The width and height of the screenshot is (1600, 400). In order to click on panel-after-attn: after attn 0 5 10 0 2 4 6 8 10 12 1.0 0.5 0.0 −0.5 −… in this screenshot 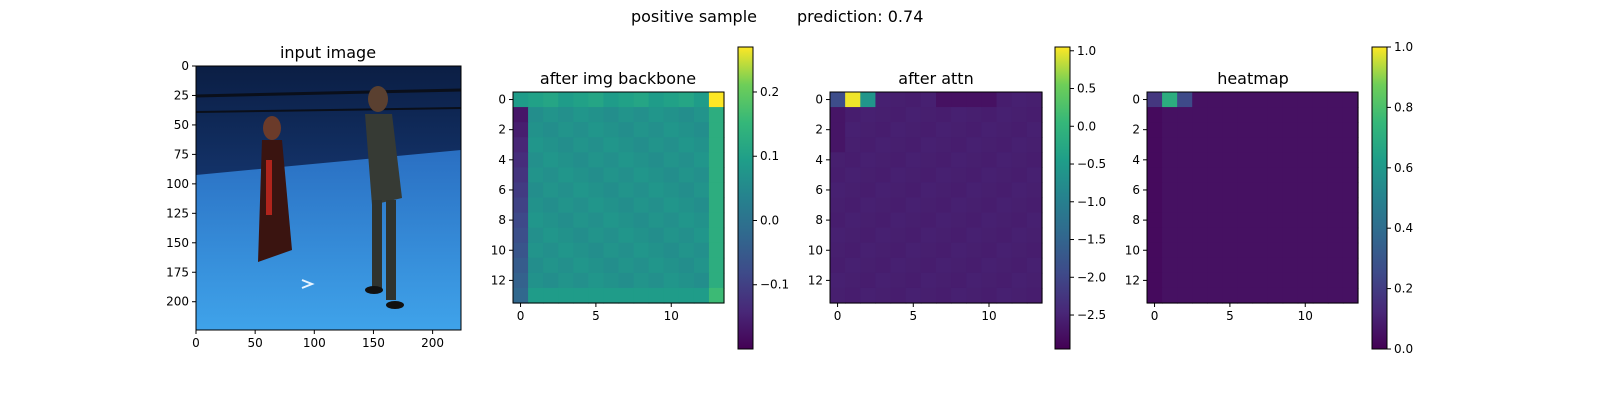, I will do `click(957, 197)`.